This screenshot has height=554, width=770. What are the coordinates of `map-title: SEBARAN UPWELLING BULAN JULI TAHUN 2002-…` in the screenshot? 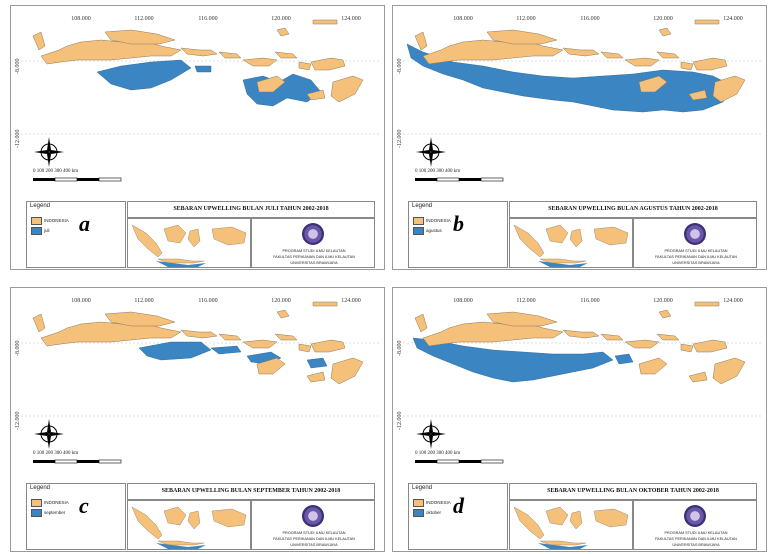 It's located at (251, 209).